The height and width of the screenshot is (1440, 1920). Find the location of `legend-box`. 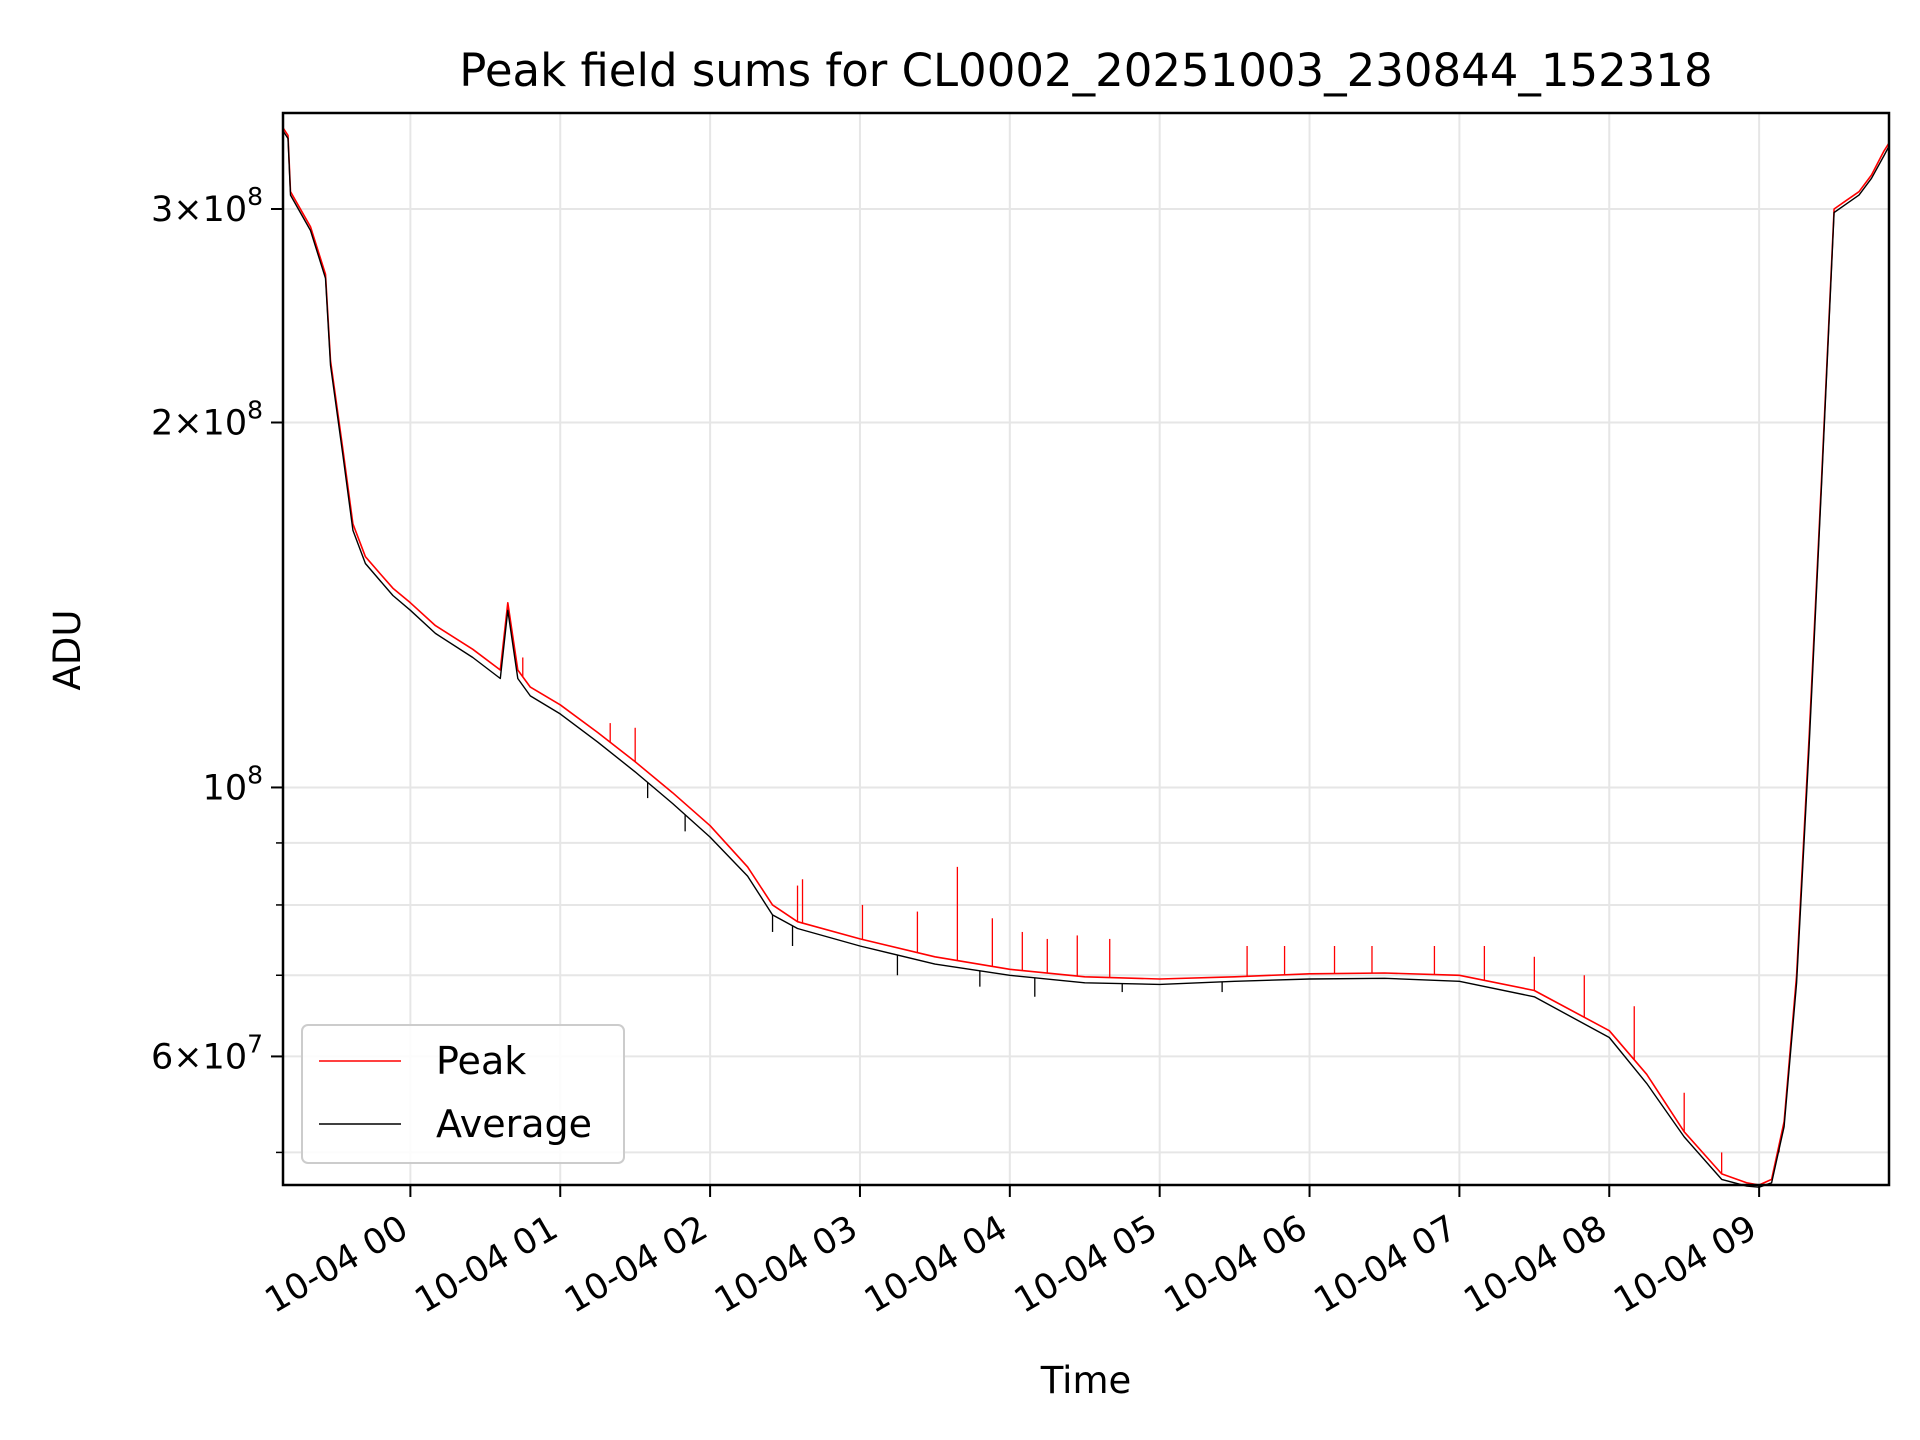

legend-box is located at coordinates (463, 1094).